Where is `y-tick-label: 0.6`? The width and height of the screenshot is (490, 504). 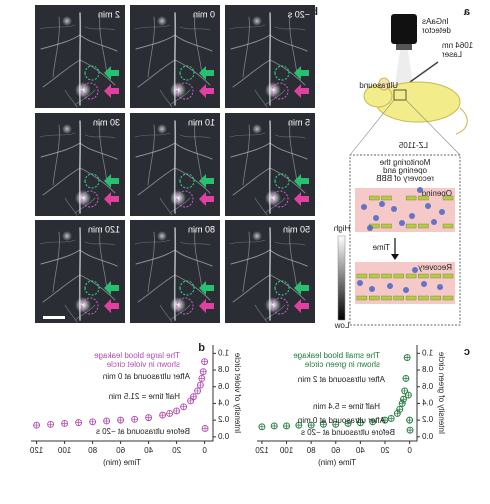 y-tick-label: 0.6 is located at coordinates (223, 386).